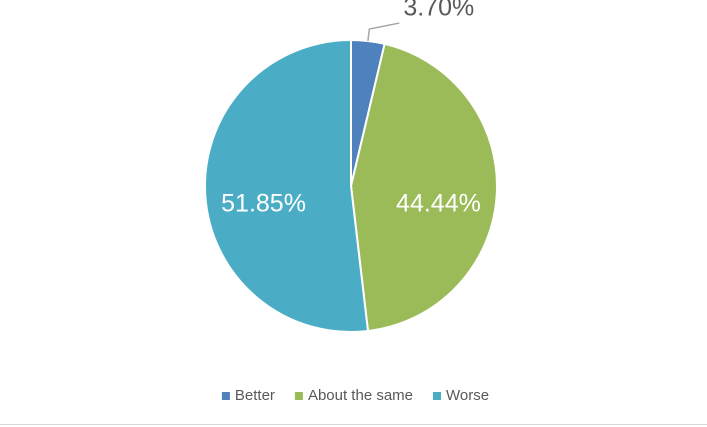 This screenshot has height=427, width=707. Describe the element at coordinates (438, 204) in the screenshot. I see `data-label: 44.44%` at that location.